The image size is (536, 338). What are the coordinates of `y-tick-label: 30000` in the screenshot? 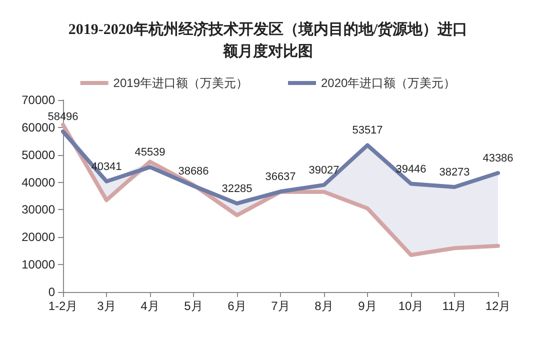 It's located at (39, 209).